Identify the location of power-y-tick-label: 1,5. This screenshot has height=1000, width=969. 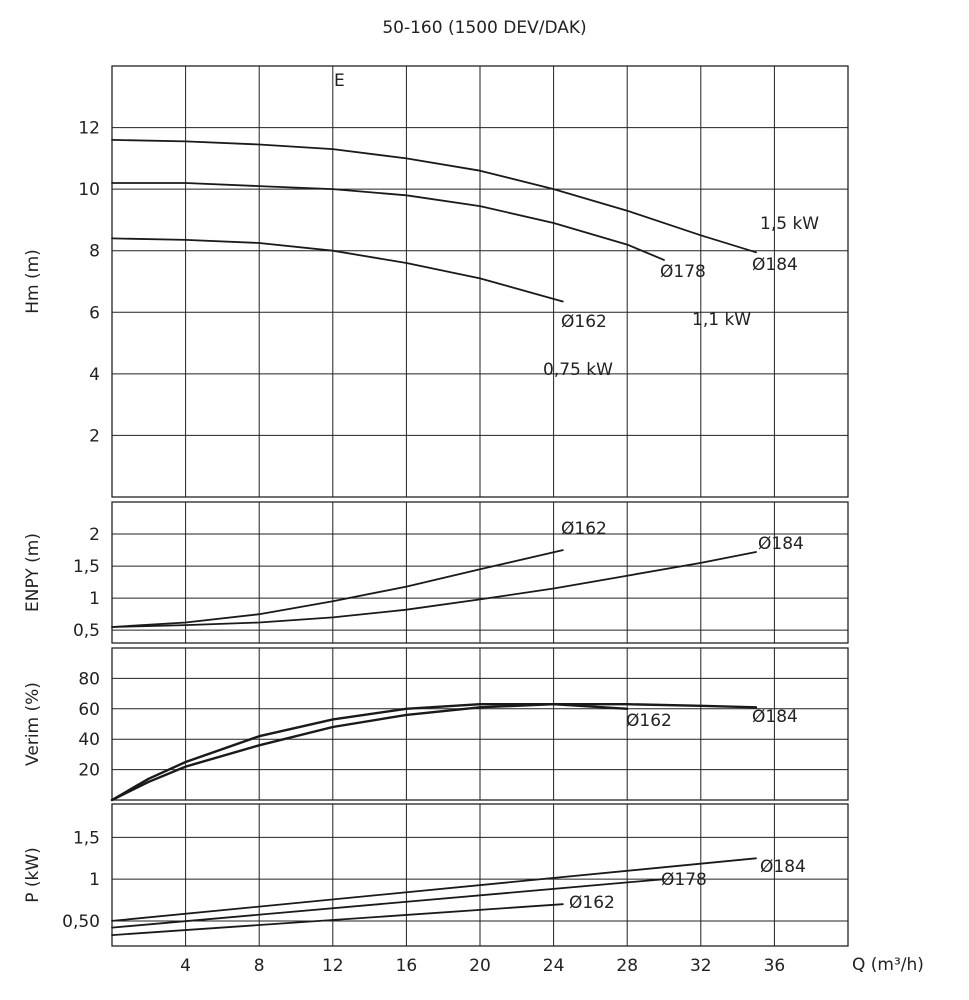
(86, 838).